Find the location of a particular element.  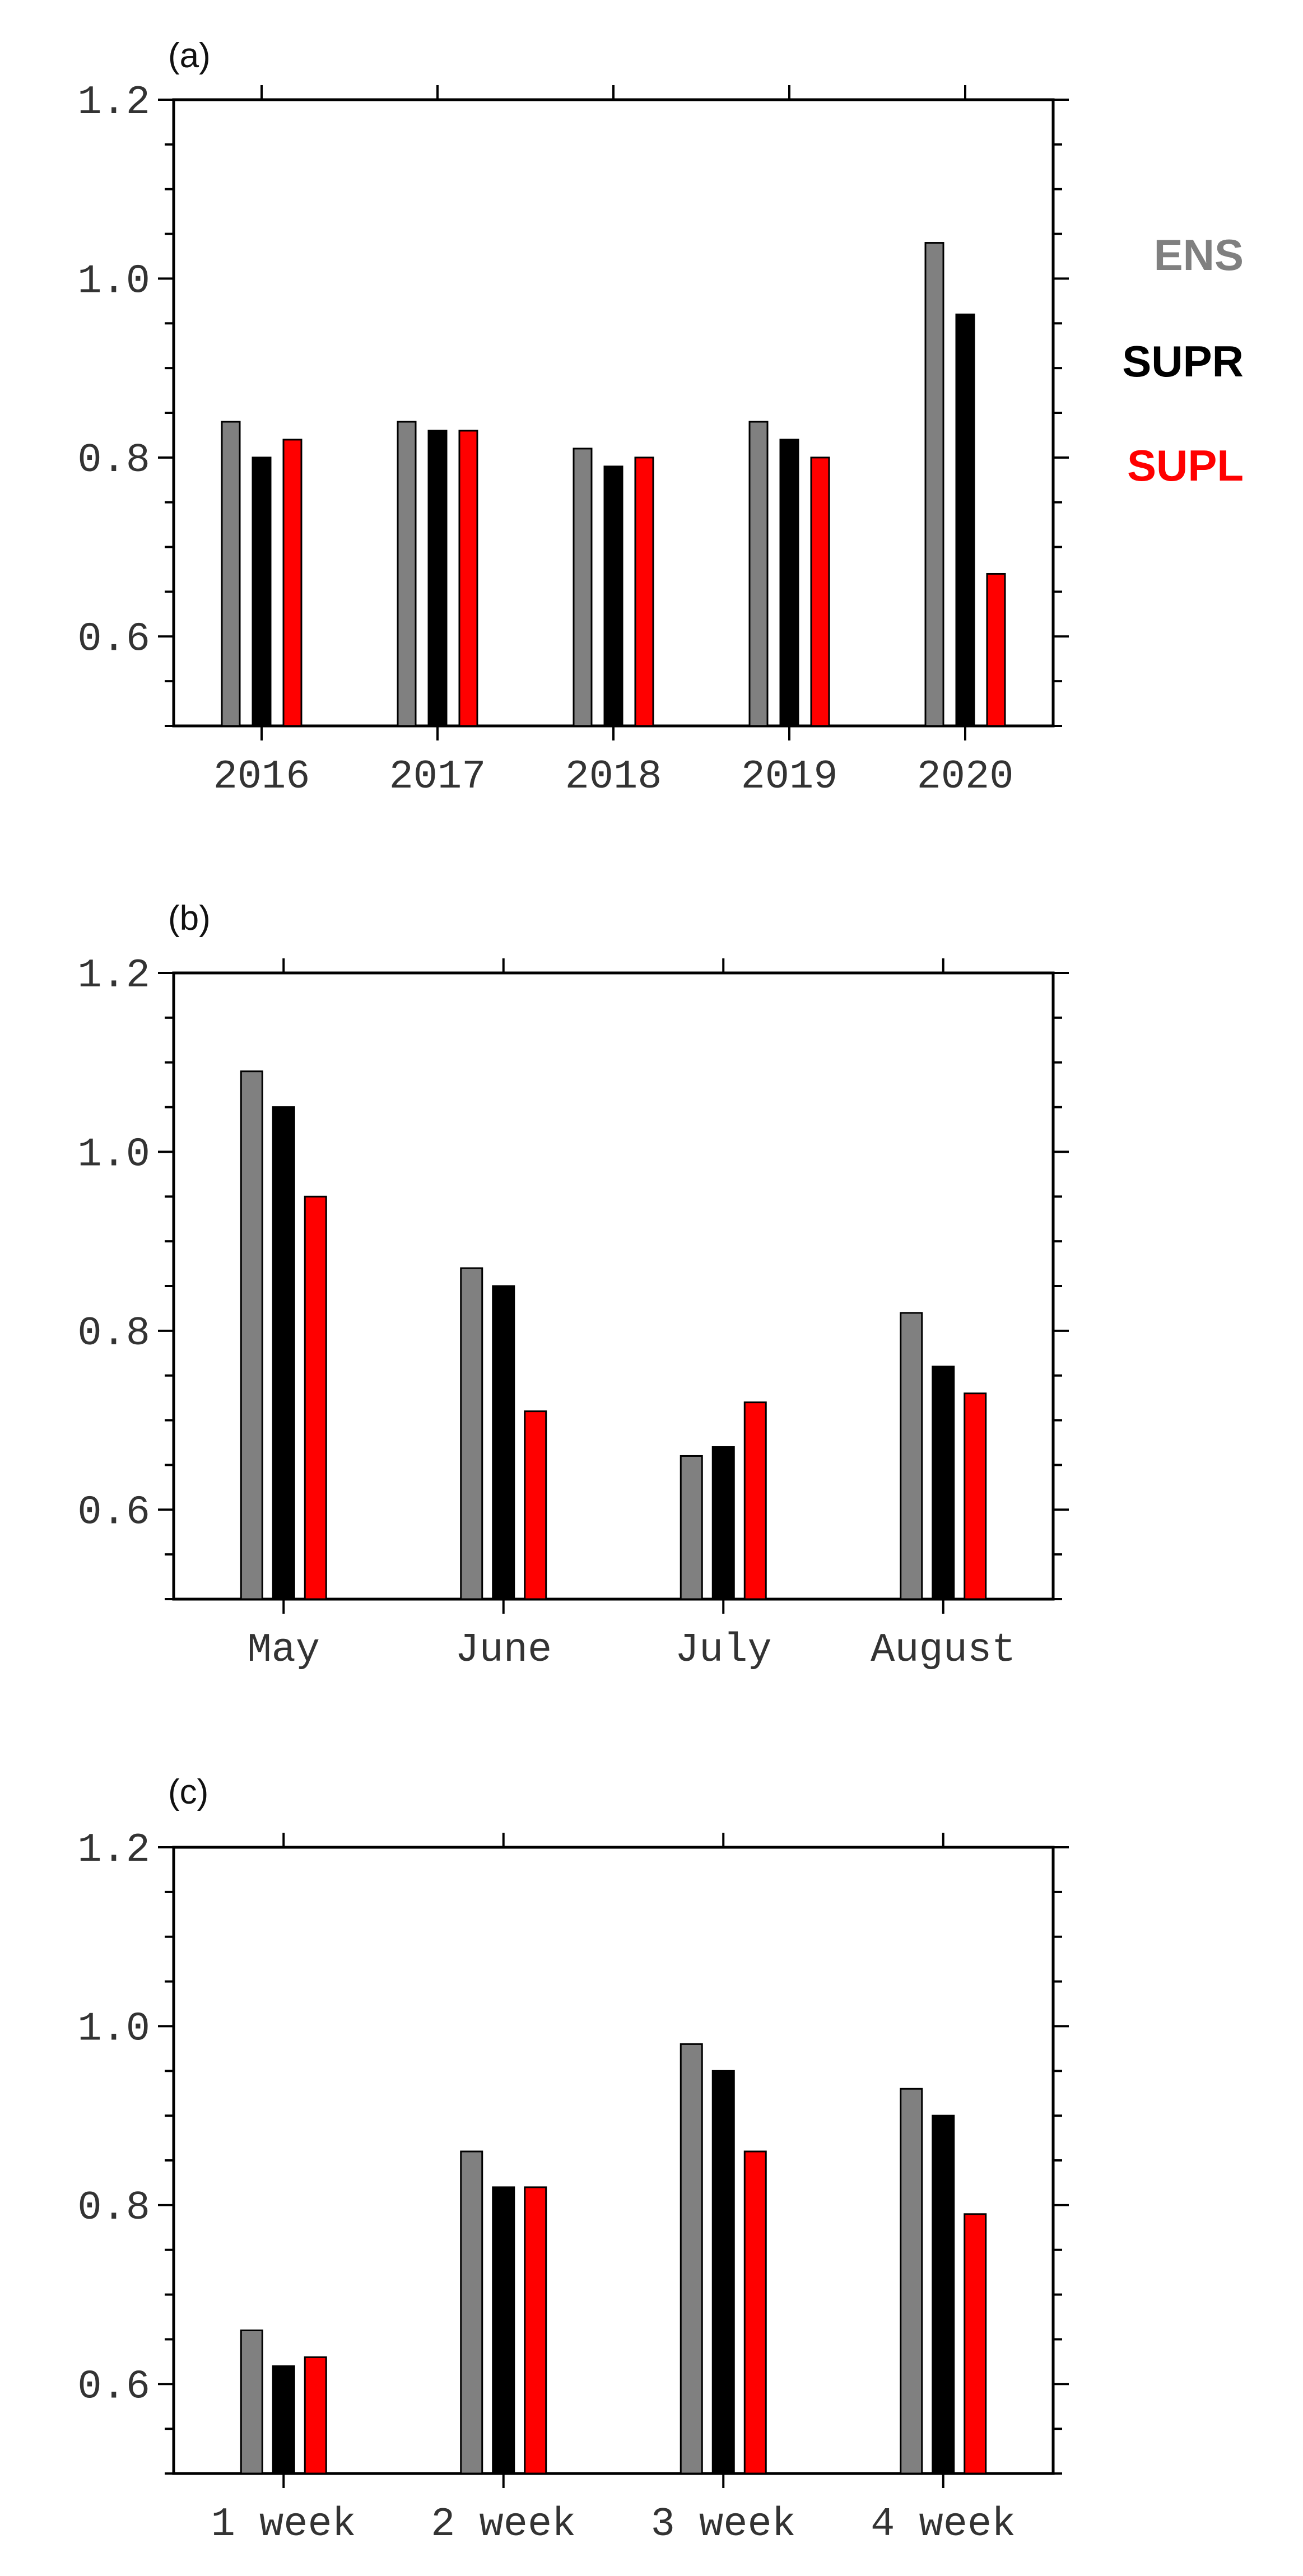

bar-ens-2016 is located at coordinates (231, 574).